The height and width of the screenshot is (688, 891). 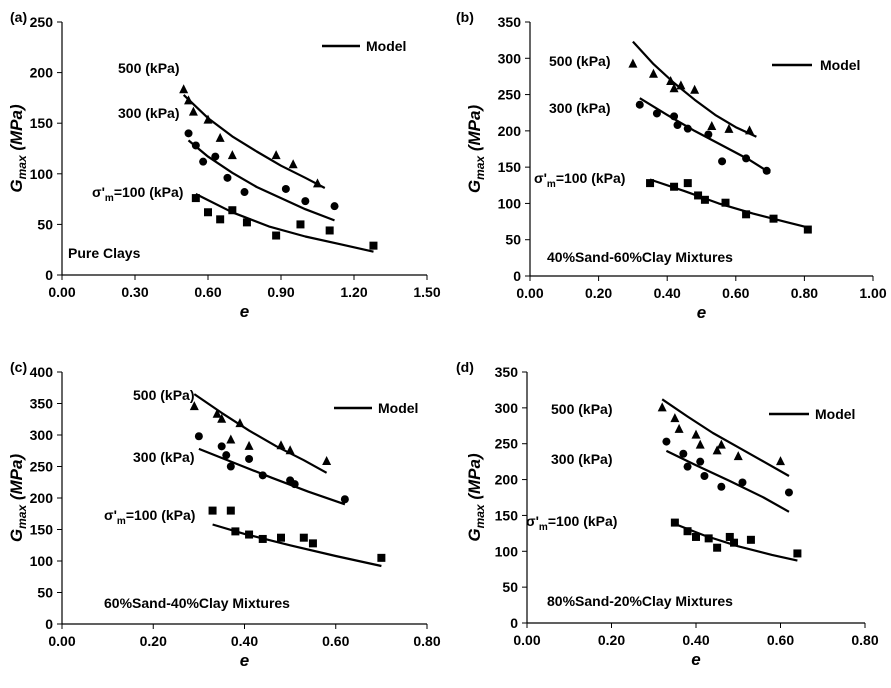 What do you see at coordinates (640, 601) in the screenshot?
I see `mixture-annotation: 80%Sand-20%Clay Mixtures` at bounding box center [640, 601].